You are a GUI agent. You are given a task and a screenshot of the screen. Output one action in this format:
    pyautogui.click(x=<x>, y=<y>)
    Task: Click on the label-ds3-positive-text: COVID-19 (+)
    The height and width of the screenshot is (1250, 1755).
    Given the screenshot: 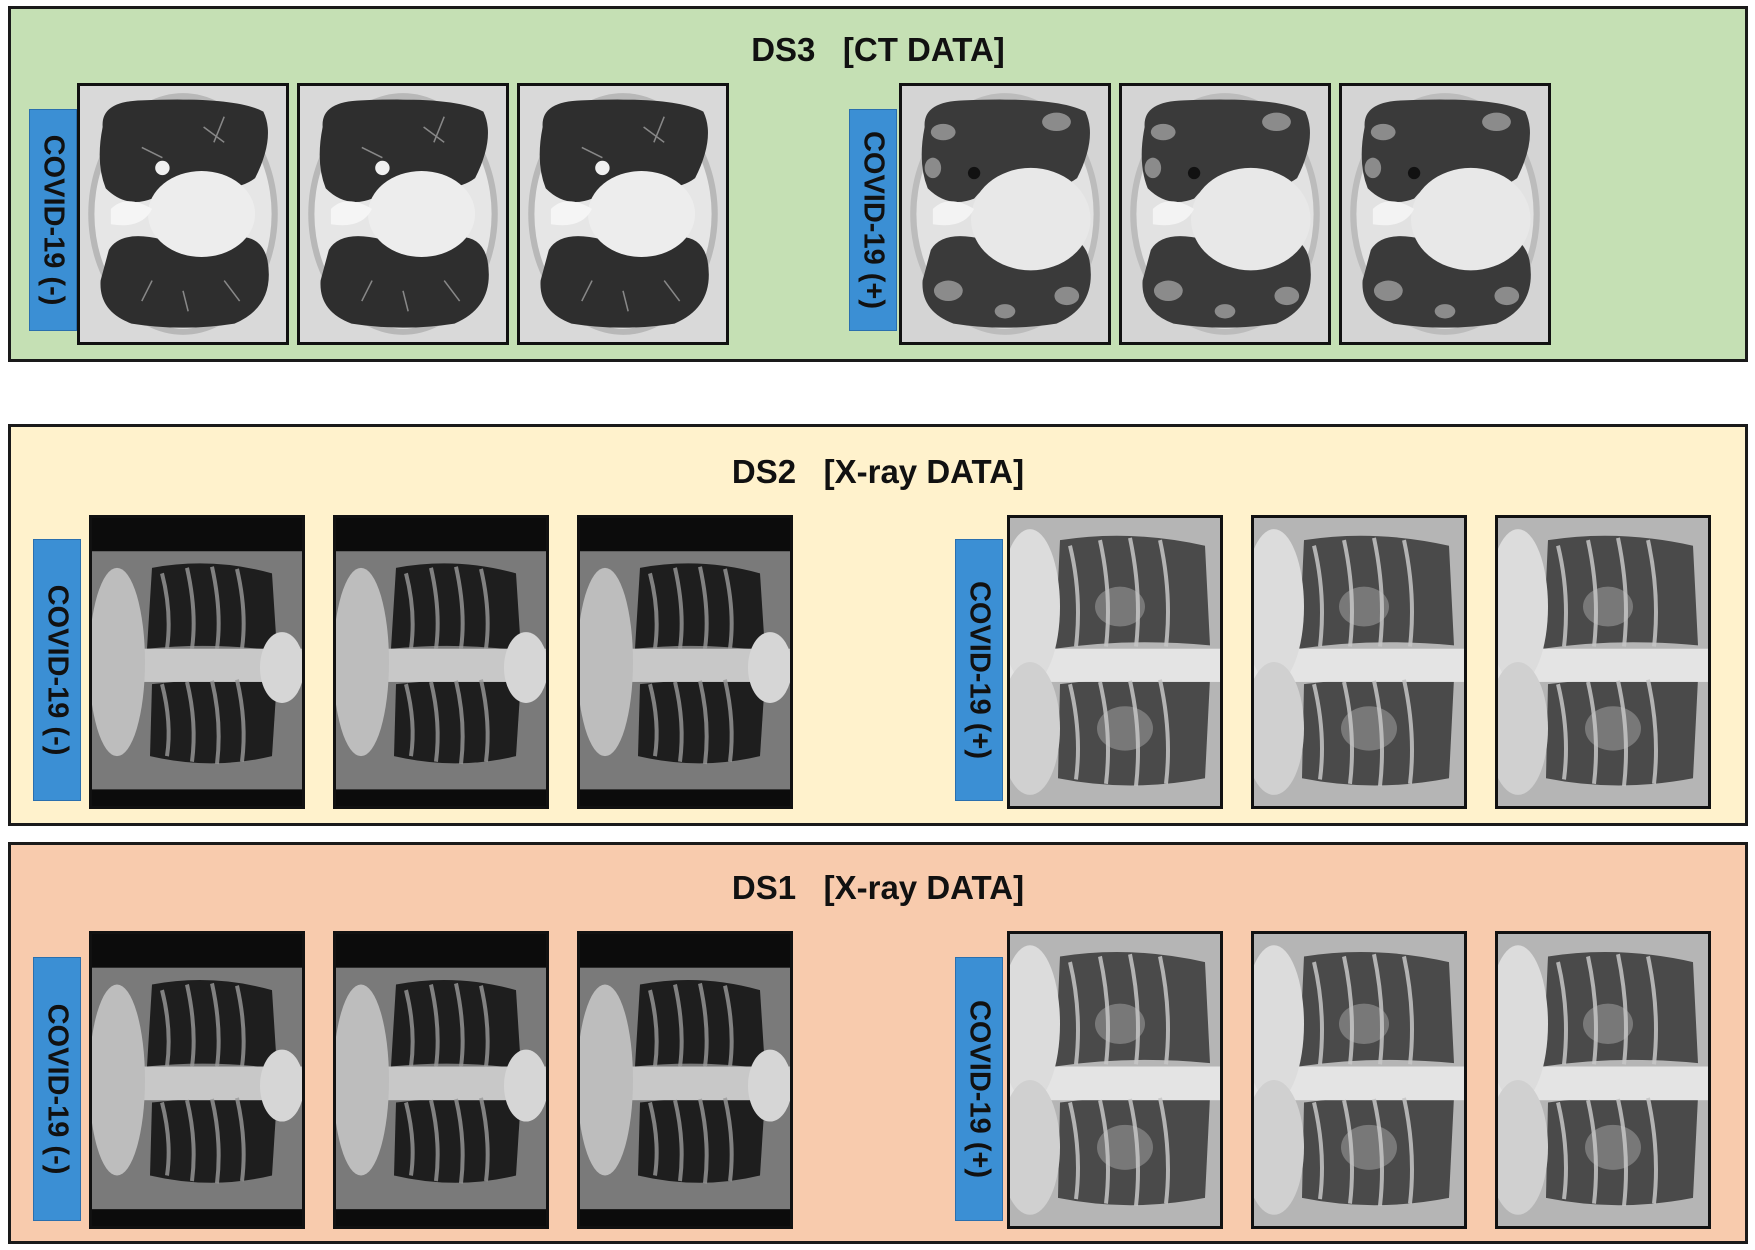 What is the action you would take?
    pyautogui.click(x=873, y=220)
    